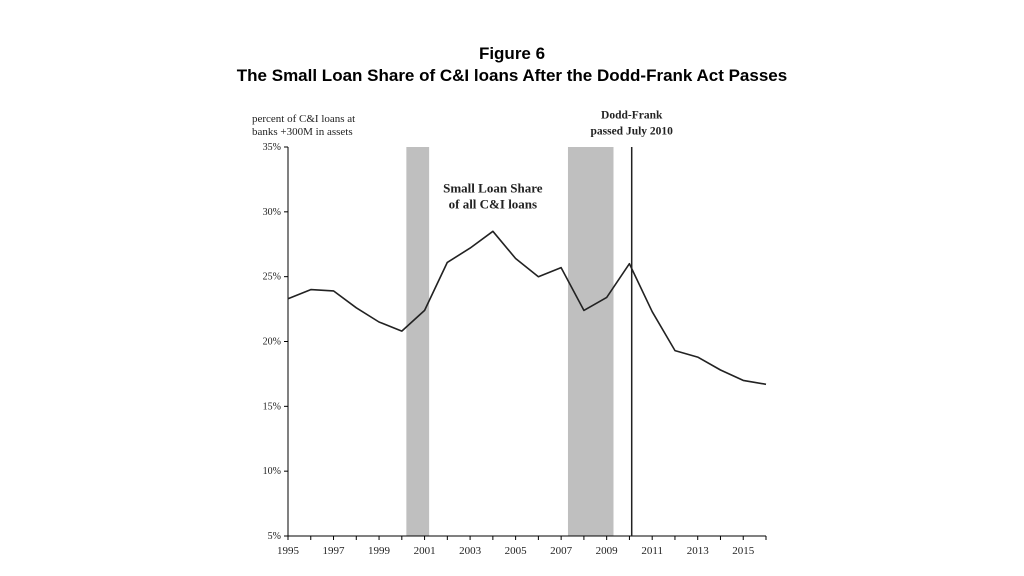 The image size is (1024, 576). I want to click on y-tick-label: 35%, so click(272, 147).